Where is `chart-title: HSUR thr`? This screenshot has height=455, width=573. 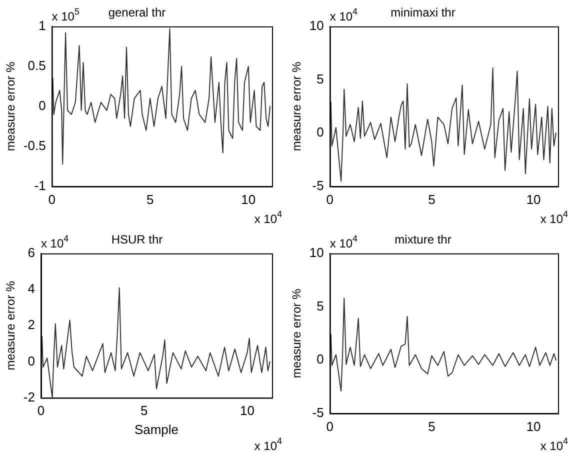
chart-title: HSUR thr is located at coordinates (137, 239).